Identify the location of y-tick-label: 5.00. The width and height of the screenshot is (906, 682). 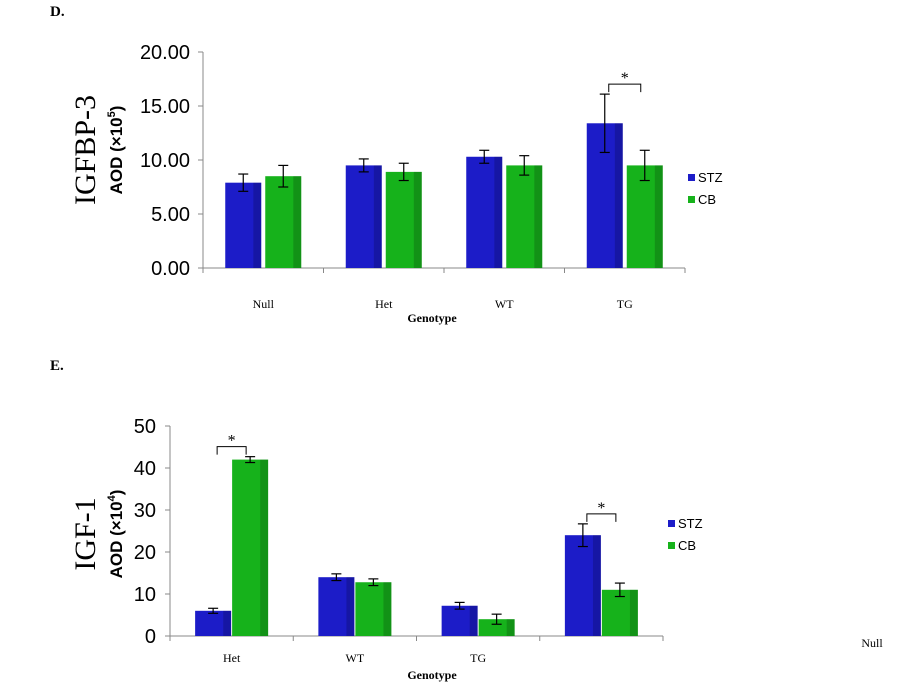
(170, 215).